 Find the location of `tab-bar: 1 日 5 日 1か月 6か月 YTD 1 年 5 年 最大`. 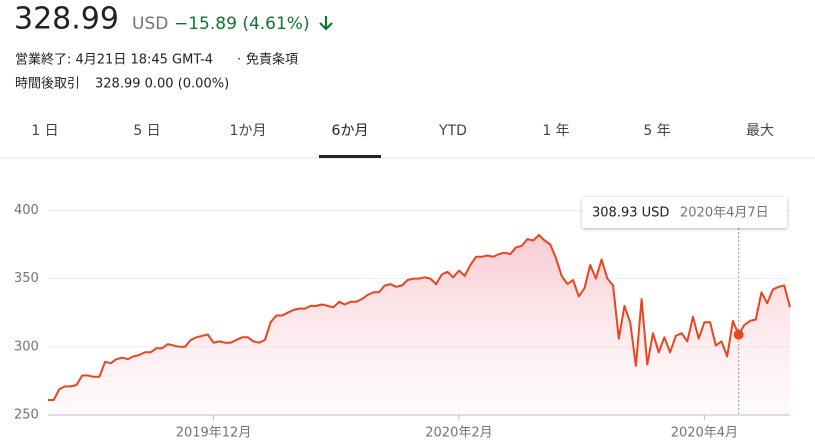

tab-bar: 1 日 5 日 1か月 6か月 YTD 1 年 5 年 最大 is located at coordinates (402, 140).